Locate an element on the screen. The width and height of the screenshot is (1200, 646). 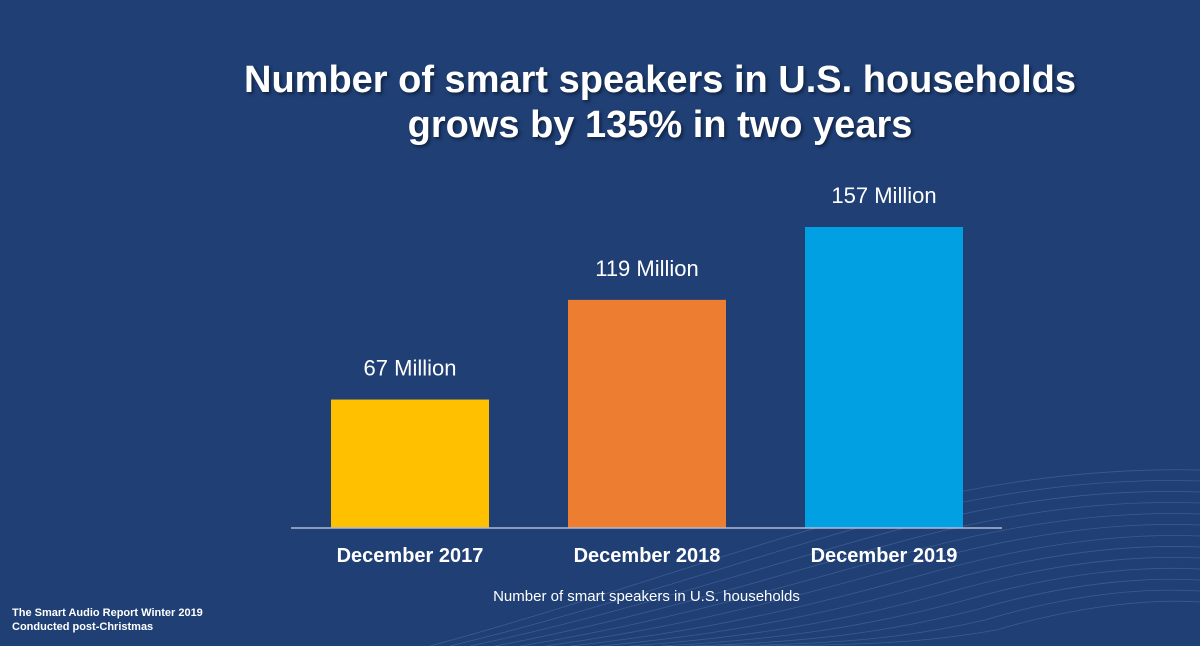
data-label: 67 Million is located at coordinates (410, 368).